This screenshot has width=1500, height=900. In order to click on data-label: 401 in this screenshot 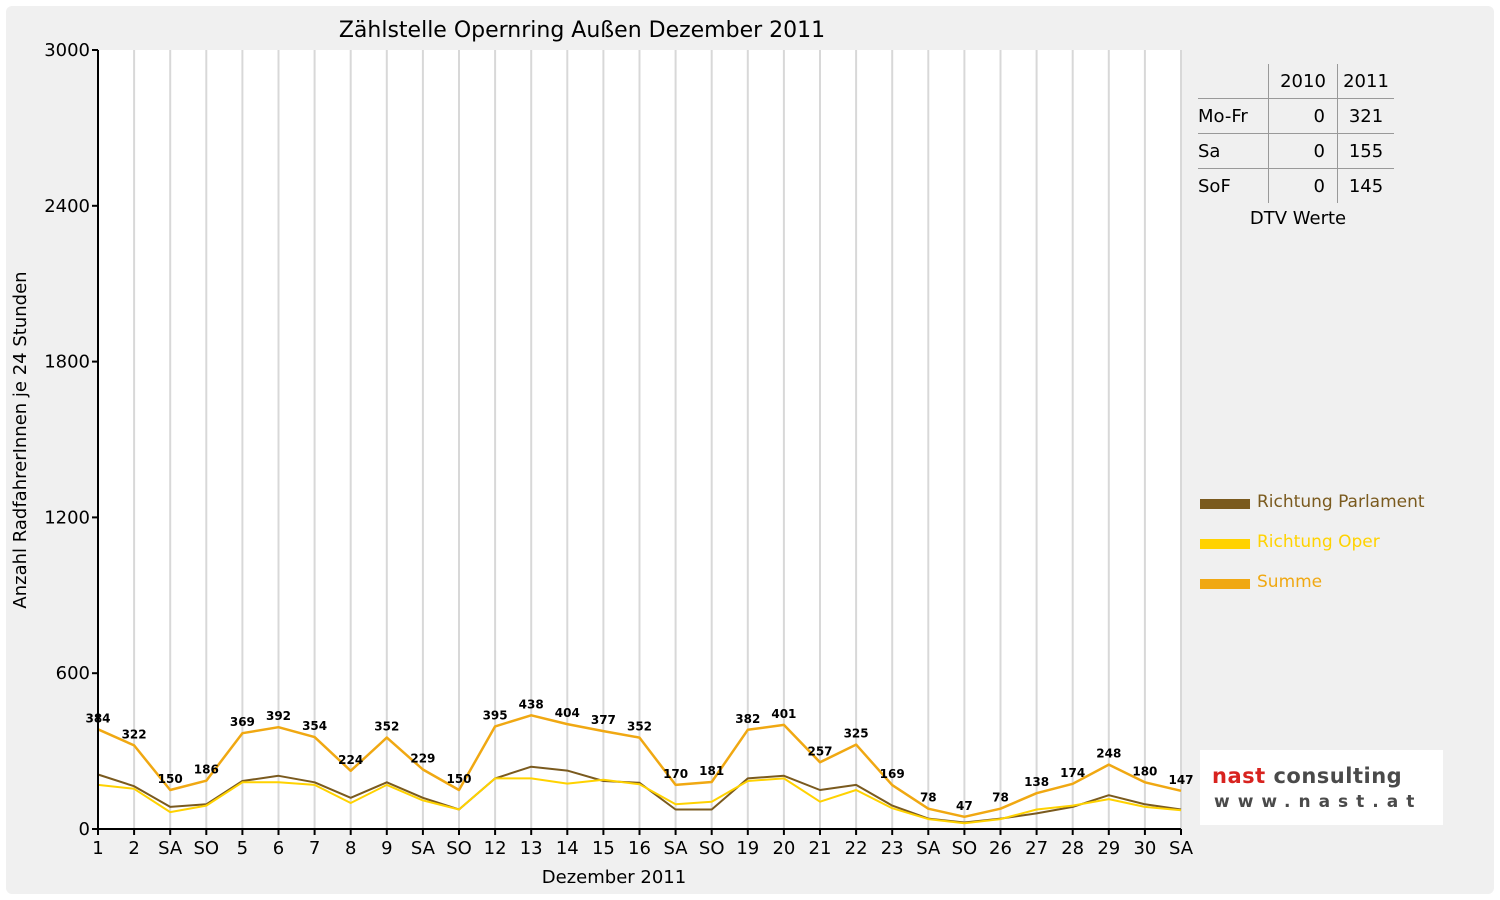, I will do `click(783, 714)`.